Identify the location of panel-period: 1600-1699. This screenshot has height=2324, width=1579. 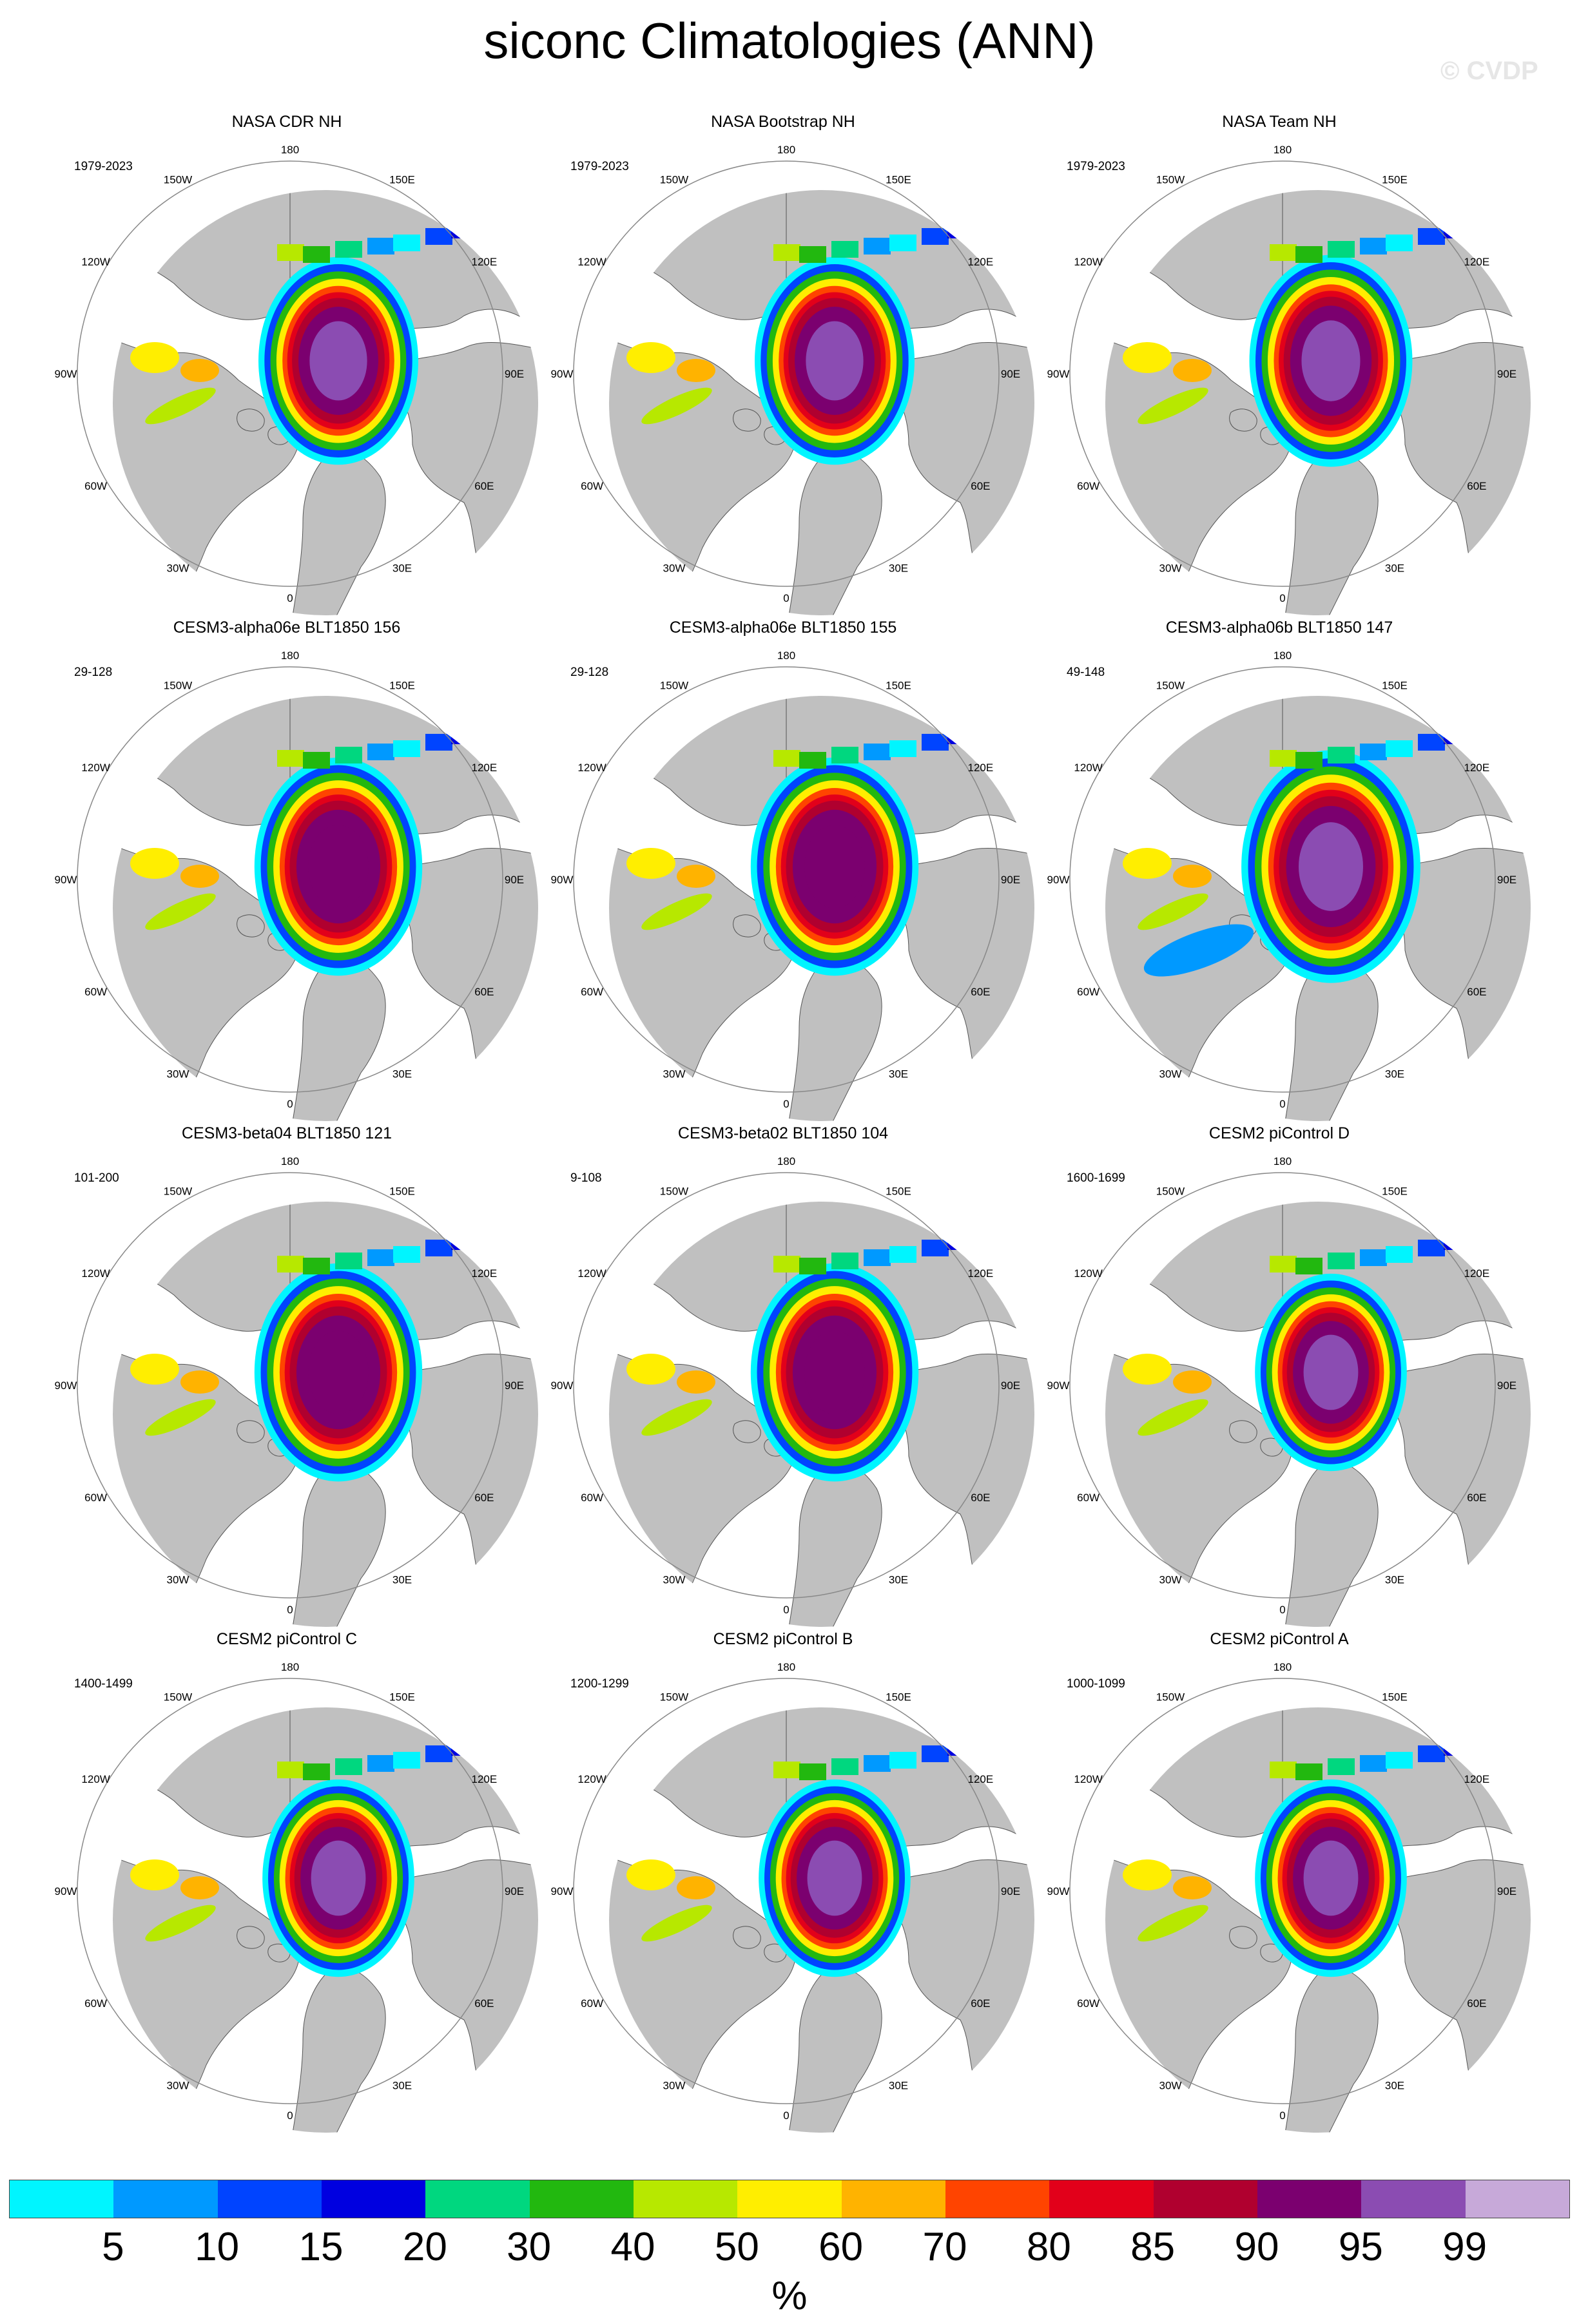
(1096, 1178).